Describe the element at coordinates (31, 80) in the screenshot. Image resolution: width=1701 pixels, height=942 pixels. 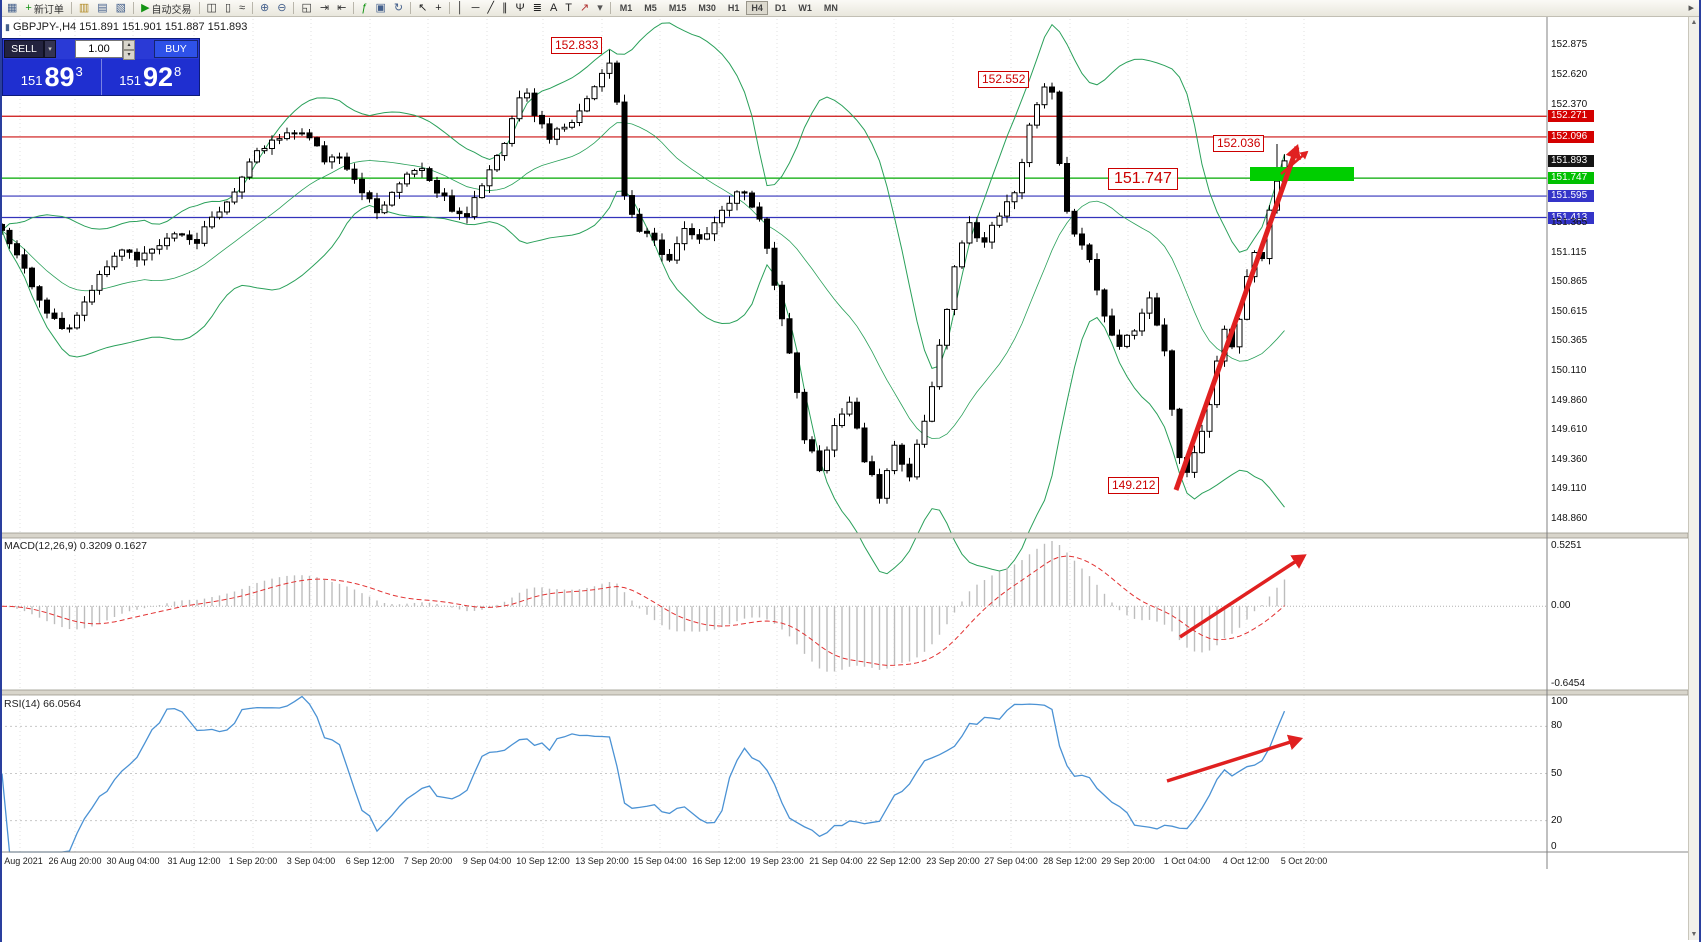
I see `sell-price-prefix: 151` at that location.